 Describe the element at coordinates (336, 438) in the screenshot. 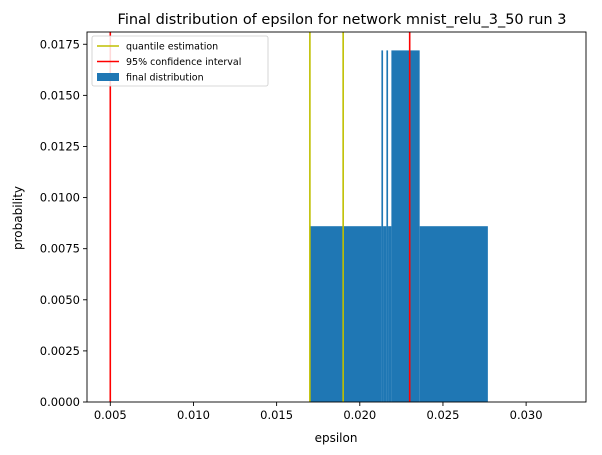

I see `x-axis-label: epsilon` at that location.